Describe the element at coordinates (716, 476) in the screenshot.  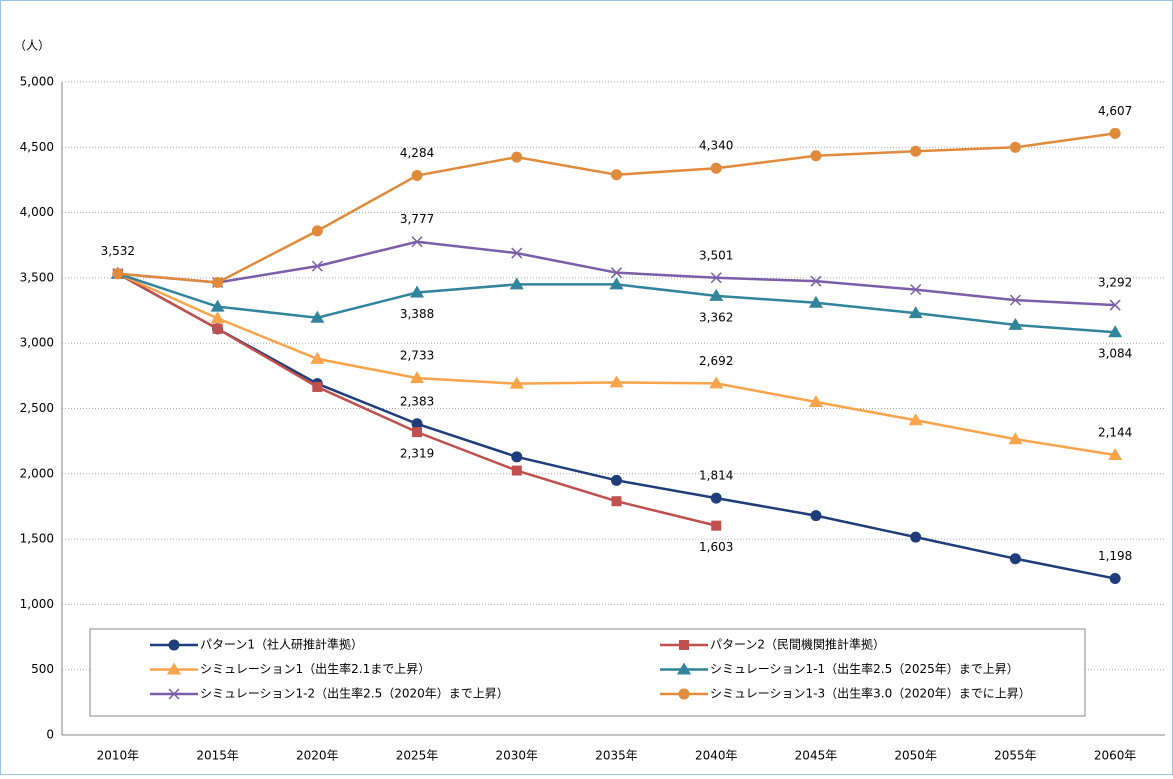
I see `data-label: 1,814` at that location.